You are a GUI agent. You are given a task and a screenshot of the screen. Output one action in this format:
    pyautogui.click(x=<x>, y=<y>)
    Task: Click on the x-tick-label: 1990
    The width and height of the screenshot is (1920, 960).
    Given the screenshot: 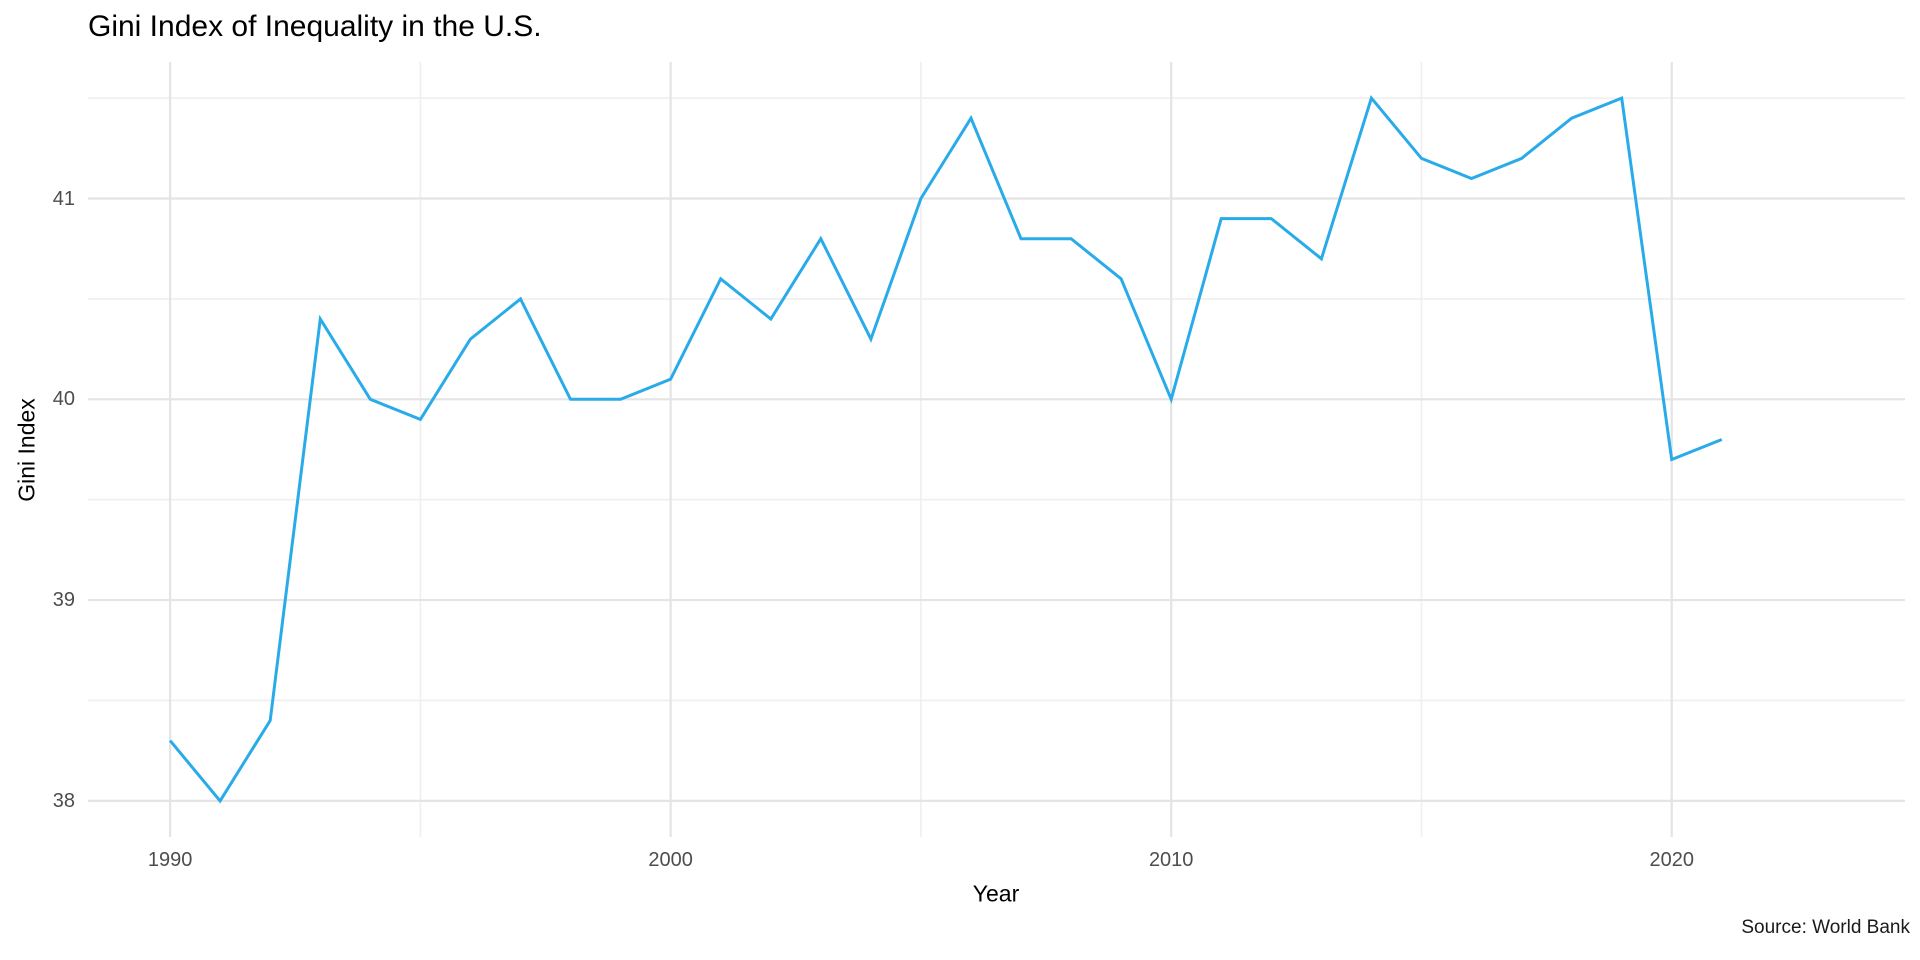 What is the action you would take?
    pyautogui.click(x=170, y=860)
    